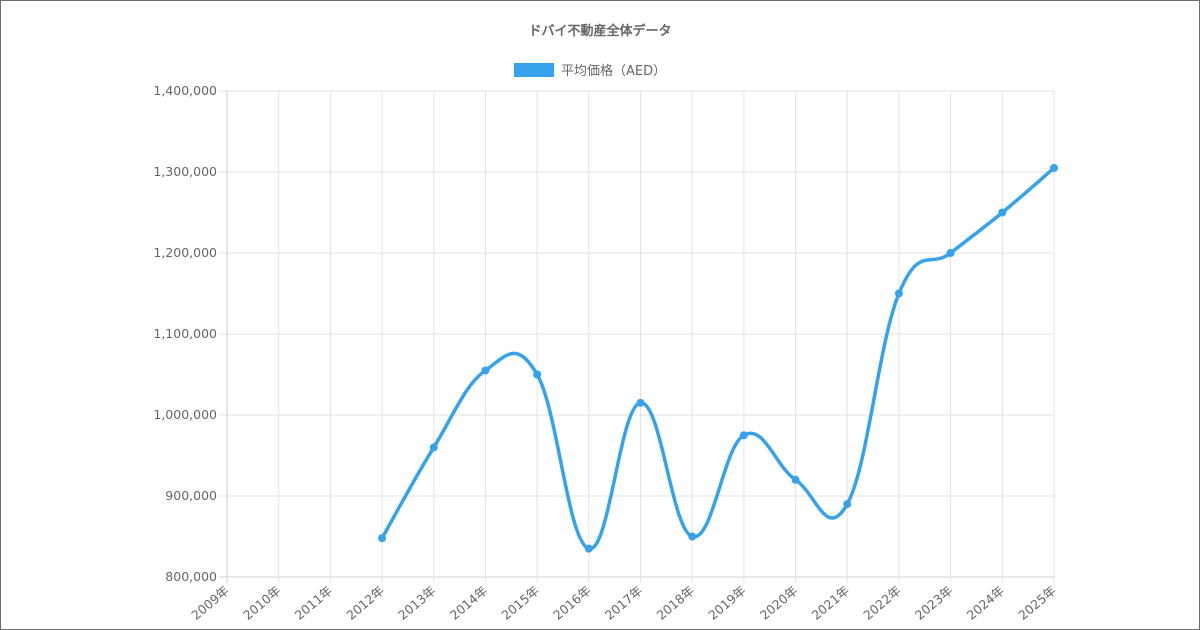  What do you see at coordinates (779, 603) in the screenshot?
I see `x-tick-label: 2020年` at bounding box center [779, 603].